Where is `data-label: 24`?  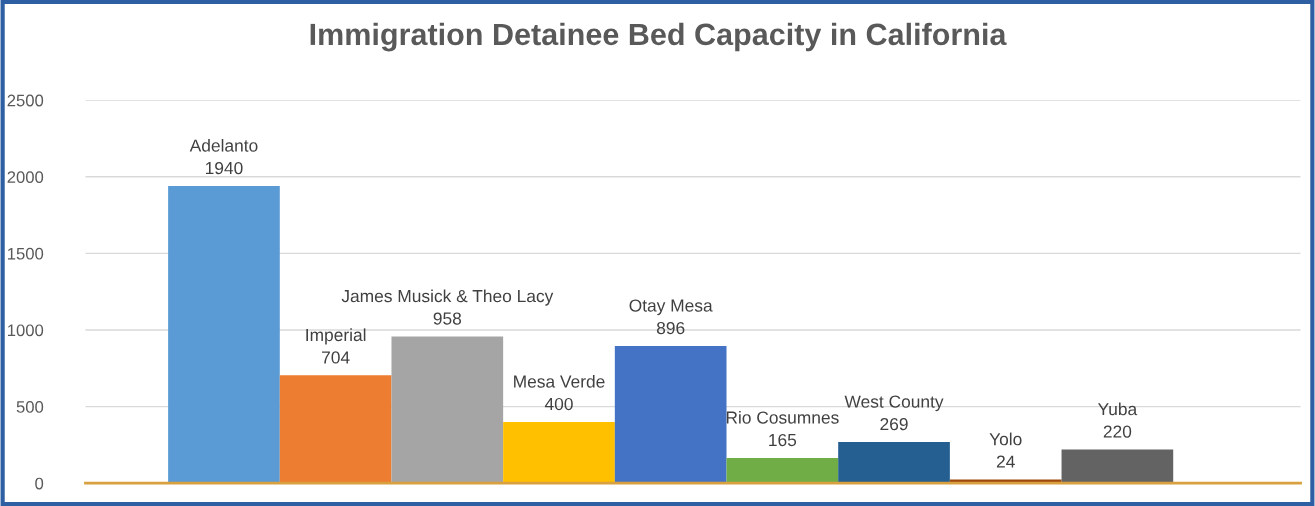 data-label: 24 is located at coordinates (1005, 461).